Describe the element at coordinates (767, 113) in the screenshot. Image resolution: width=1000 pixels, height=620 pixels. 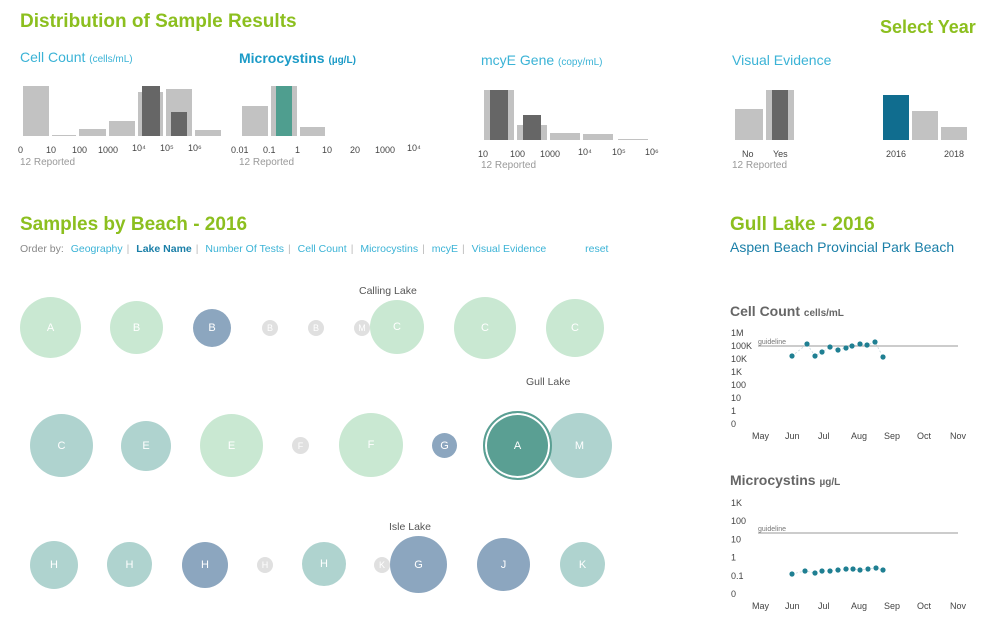
I see `visual-evidence-histogram` at that location.